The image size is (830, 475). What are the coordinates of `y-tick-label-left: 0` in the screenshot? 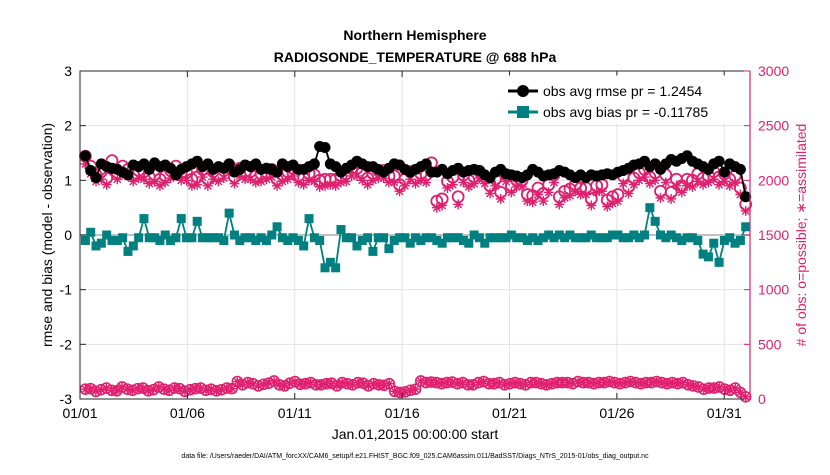 It's located at (68, 235).